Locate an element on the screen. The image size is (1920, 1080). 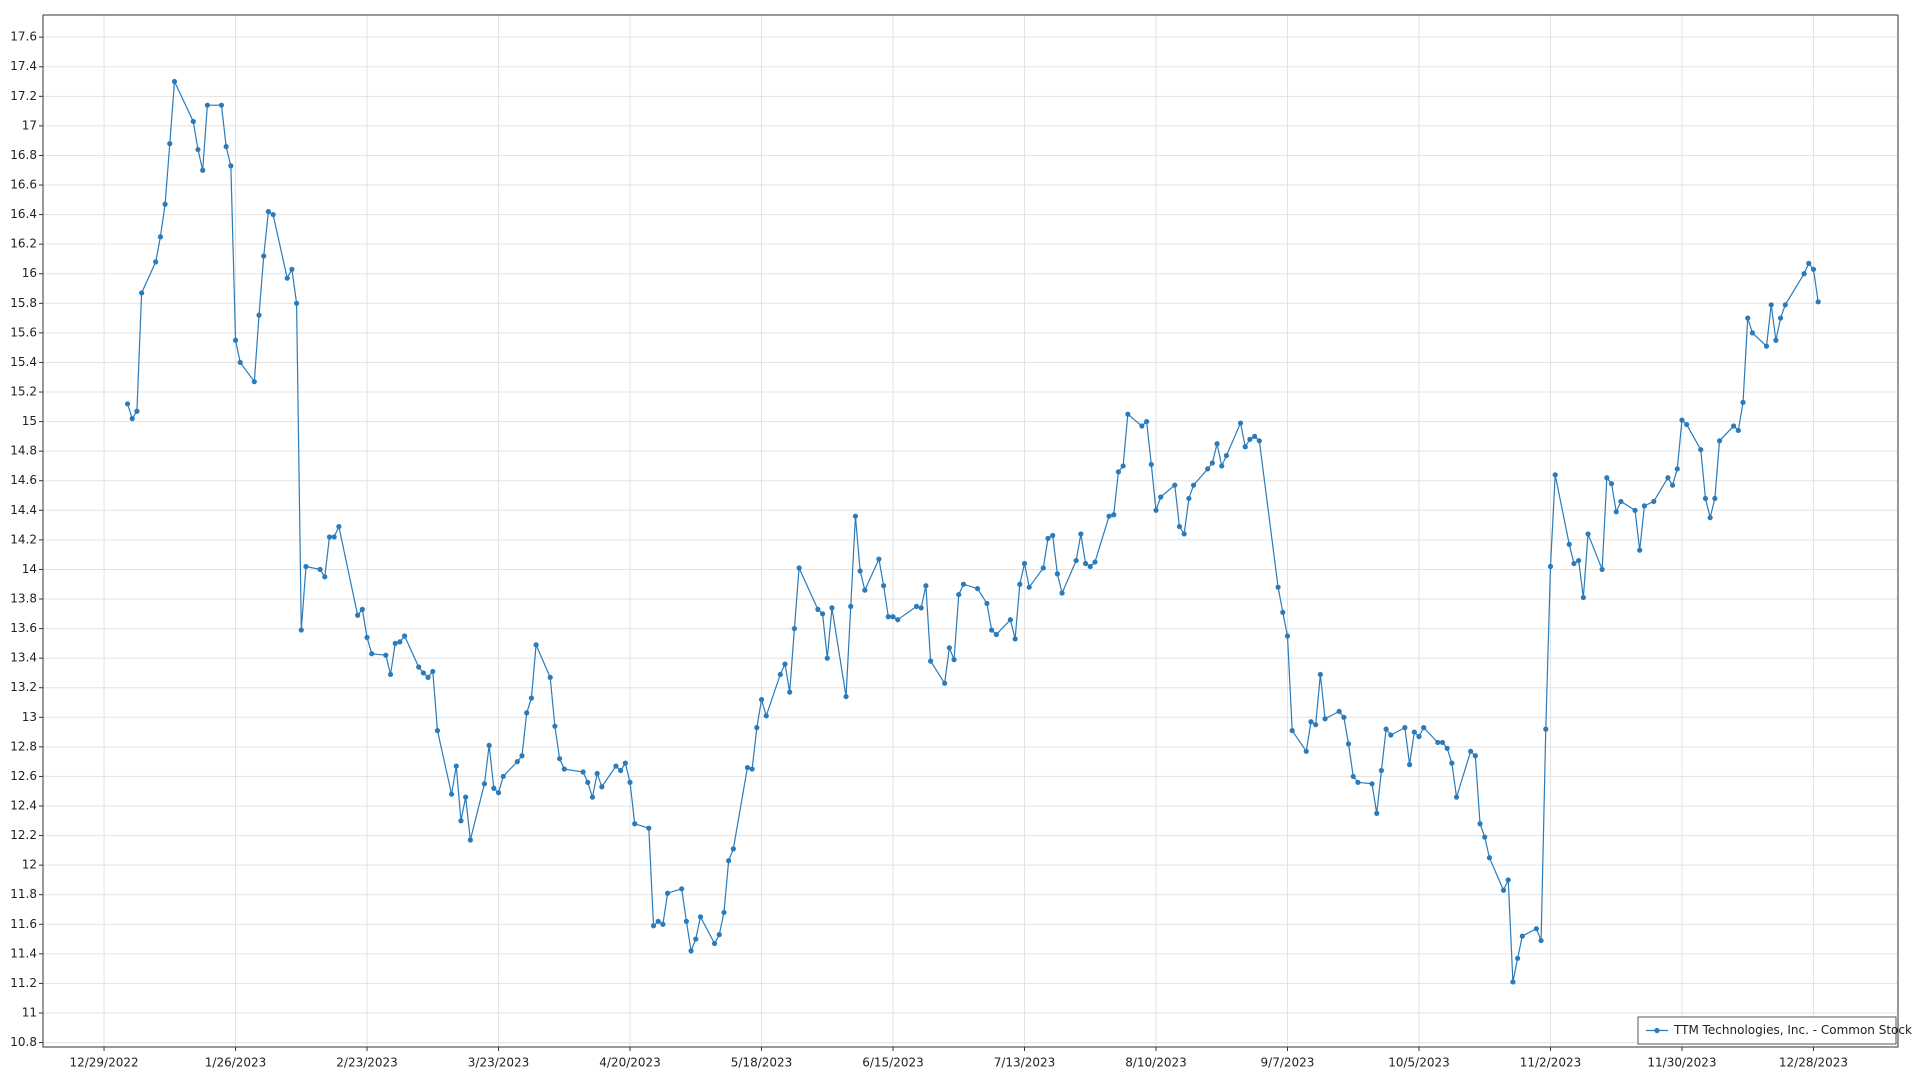
y-tick-label: 10.8 is located at coordinates (23, 1042).